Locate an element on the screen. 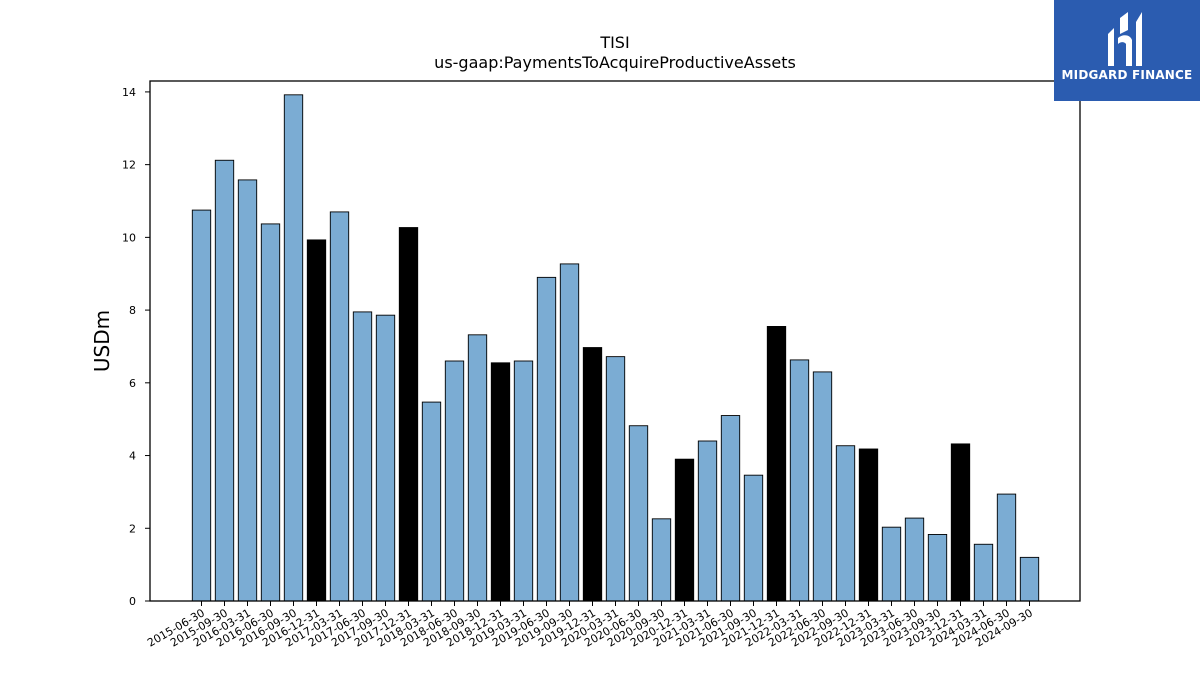 The image size is (1200, 675). midgard-finance-logo: MIDGARD FINANCE is located at coordinates (1127, 50).